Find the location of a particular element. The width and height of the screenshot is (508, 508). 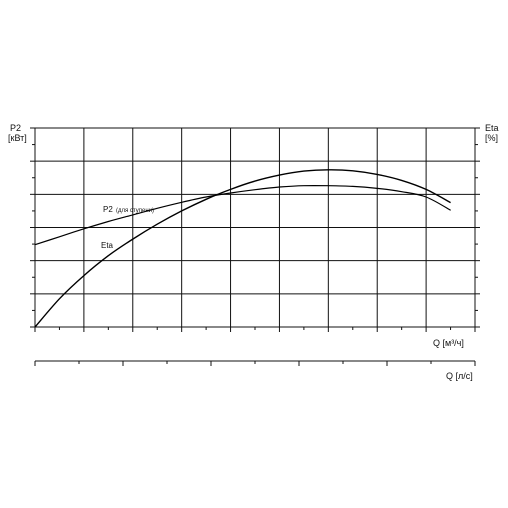

right-axis-title-line1: Eta is located at coordinates (492, 128).